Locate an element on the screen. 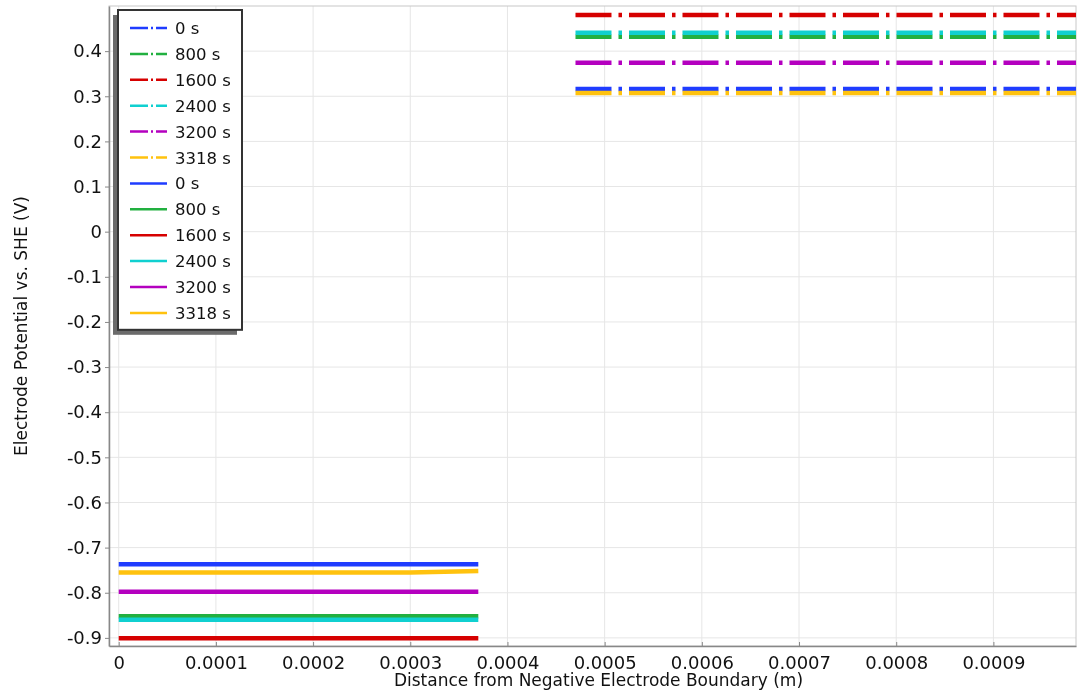 This screenshot has width=1078, height=694. x-tick-label: 0.0008 is located at coordinates (897, 662).